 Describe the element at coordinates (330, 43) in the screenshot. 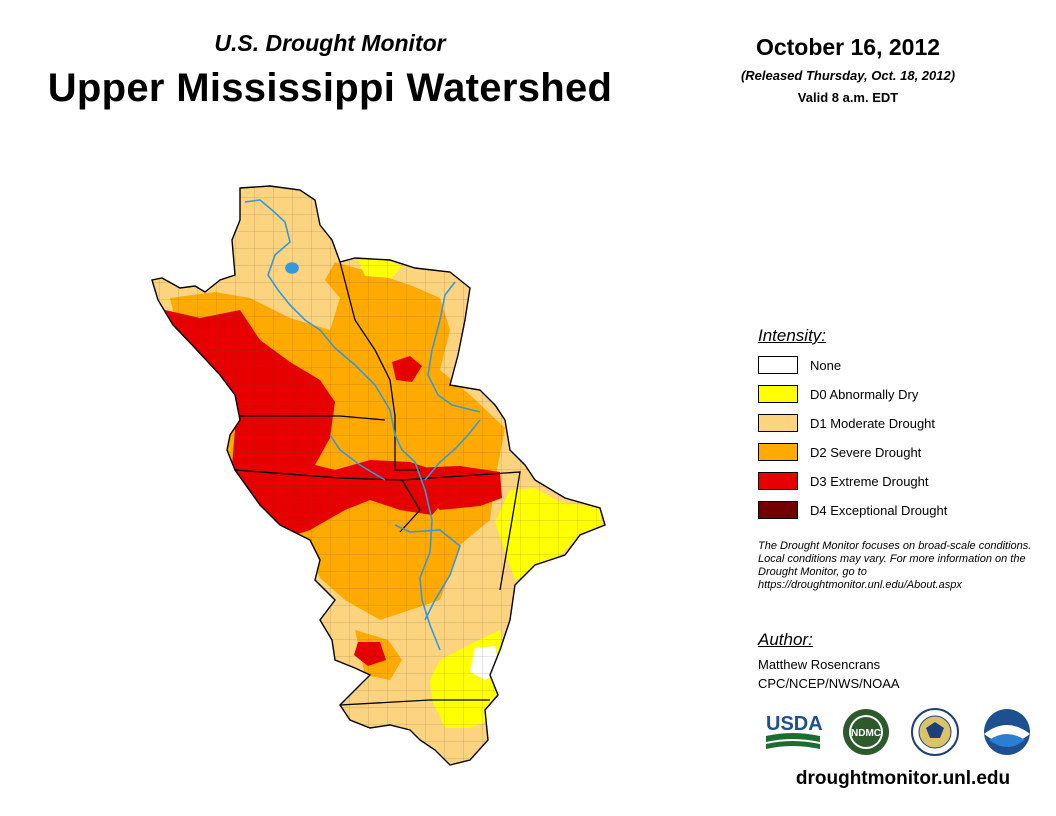

I see `map-subtitle: U.S. Drought Monitor` at that location.